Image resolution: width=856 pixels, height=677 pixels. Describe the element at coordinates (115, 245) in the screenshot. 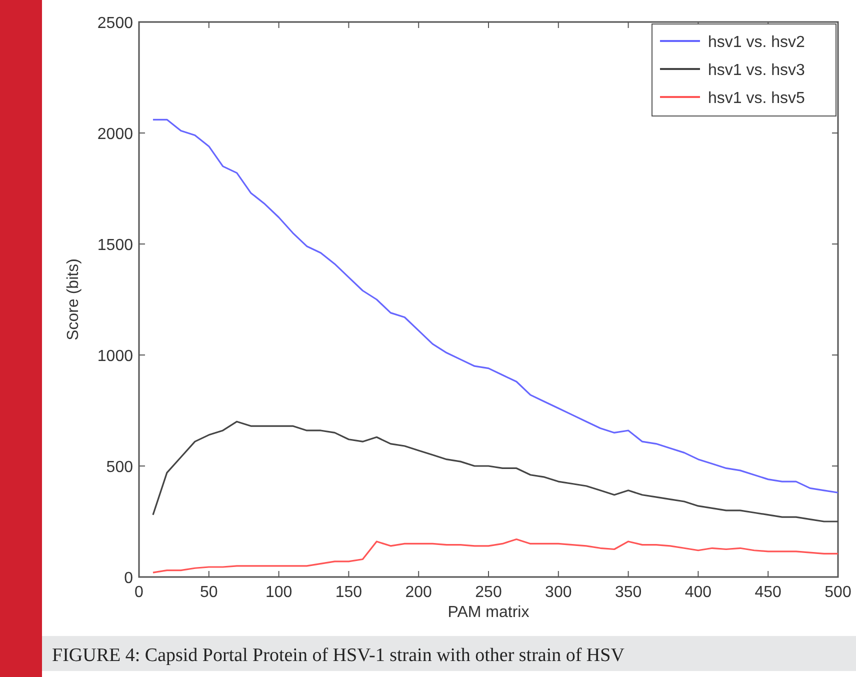

I see `y-tick-label: 1500` at that location.